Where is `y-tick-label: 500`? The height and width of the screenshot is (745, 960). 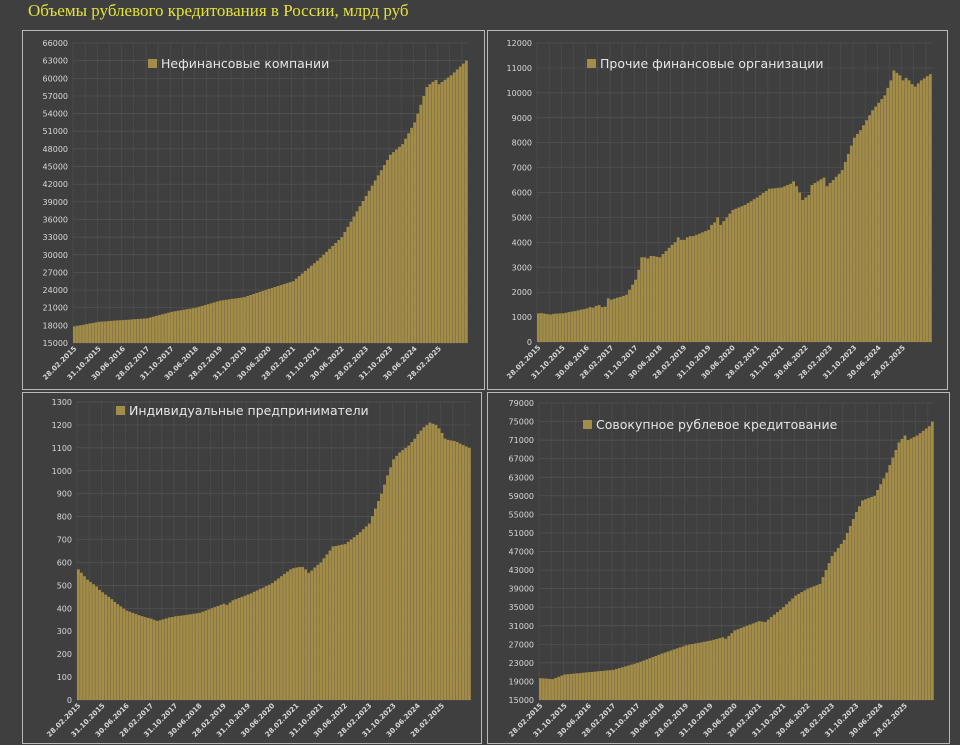 y-tick-label: 500 is located at coordinates (64, 585).